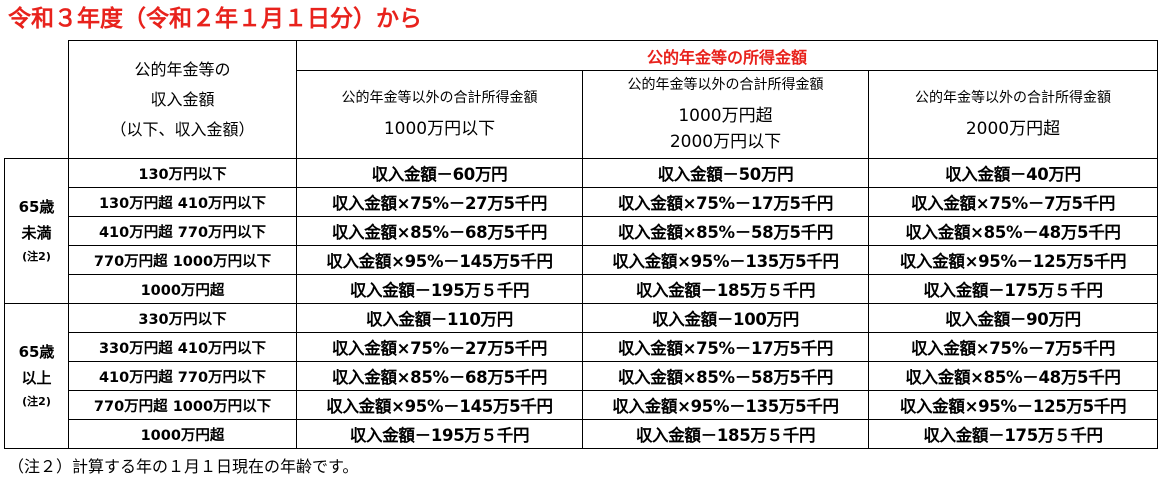 The image size is (1161, 481). I want to click on income-range: 330万円超 410万円以下, so click(182, 347).